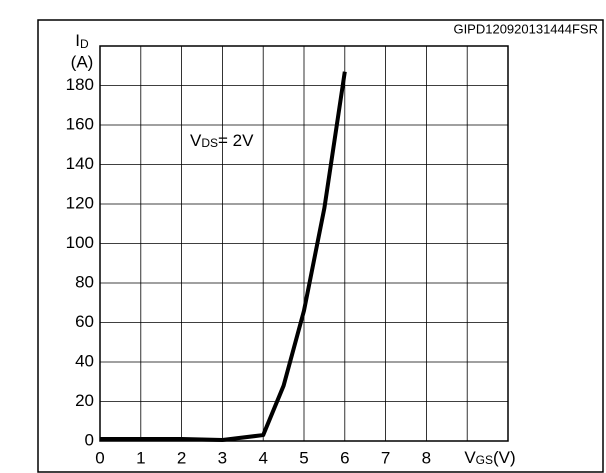  What do you see at coordinates (82, 61) in the screenshot?
I see `y-axis-unit: (A)` at bounding box center [82, 61].